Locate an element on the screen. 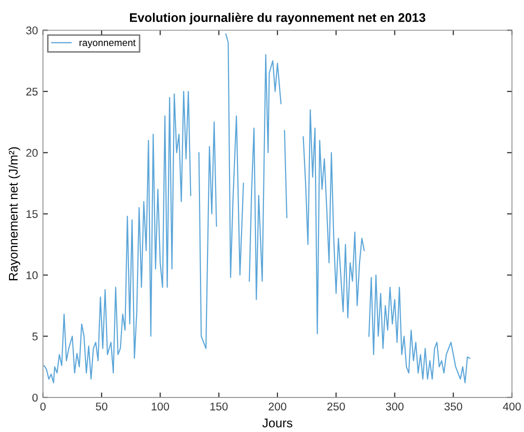 This screenshot has height=432, width=524. x-tick-label: 200 is located at coordinates (277, 406).